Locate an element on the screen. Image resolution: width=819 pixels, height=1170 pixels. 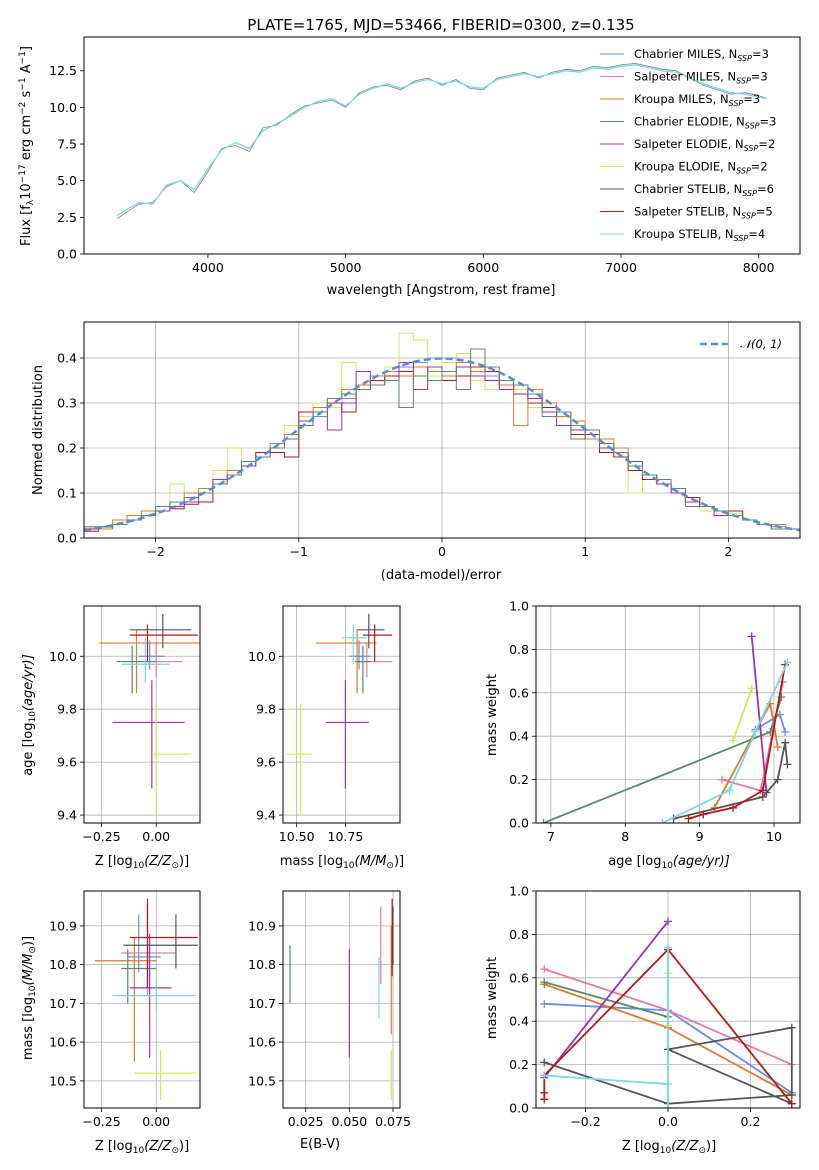
x-tick-label: 0.00 is located at coordinates (156, 1121).